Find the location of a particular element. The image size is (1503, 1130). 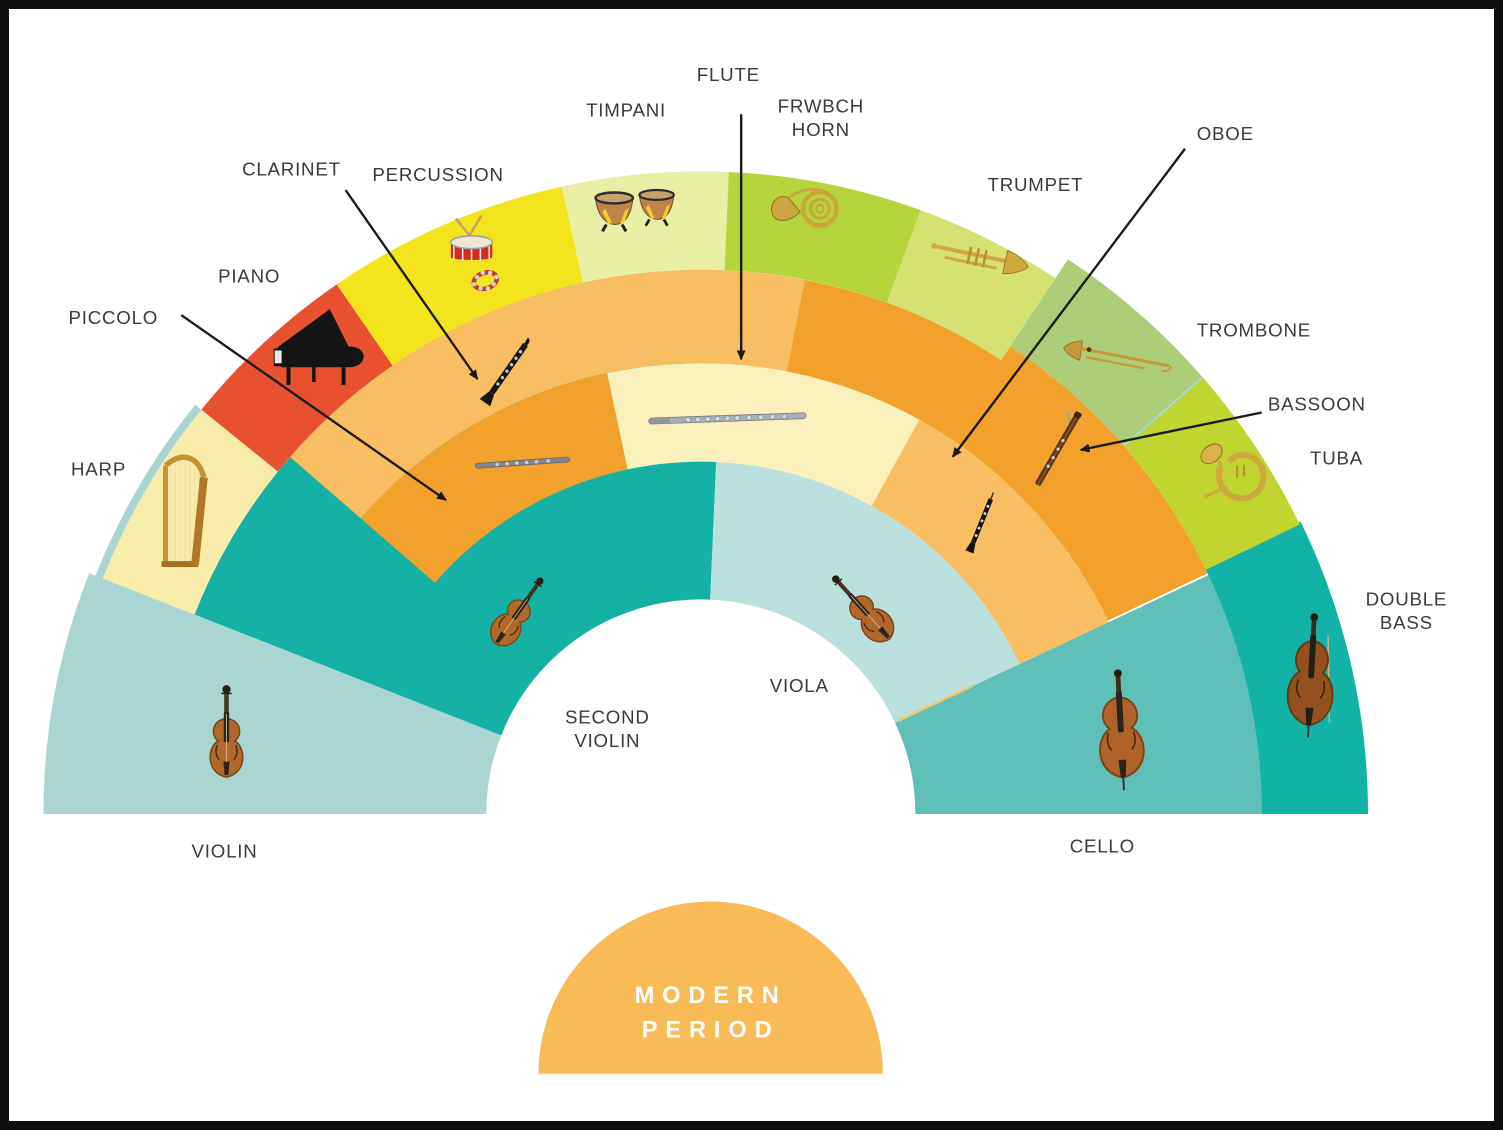

section-double-bass is located at coordinates (1286, 667).